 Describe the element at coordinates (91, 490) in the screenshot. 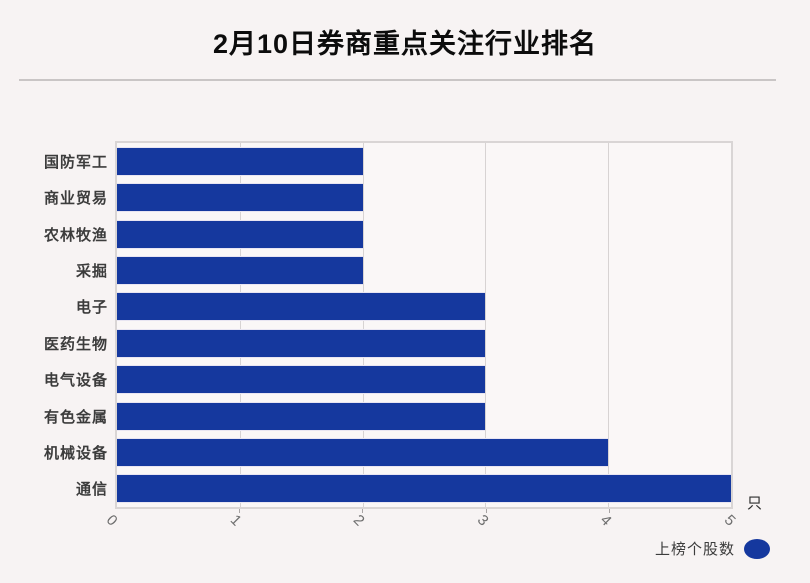

I see `category-label-通信: 通信` at that location.